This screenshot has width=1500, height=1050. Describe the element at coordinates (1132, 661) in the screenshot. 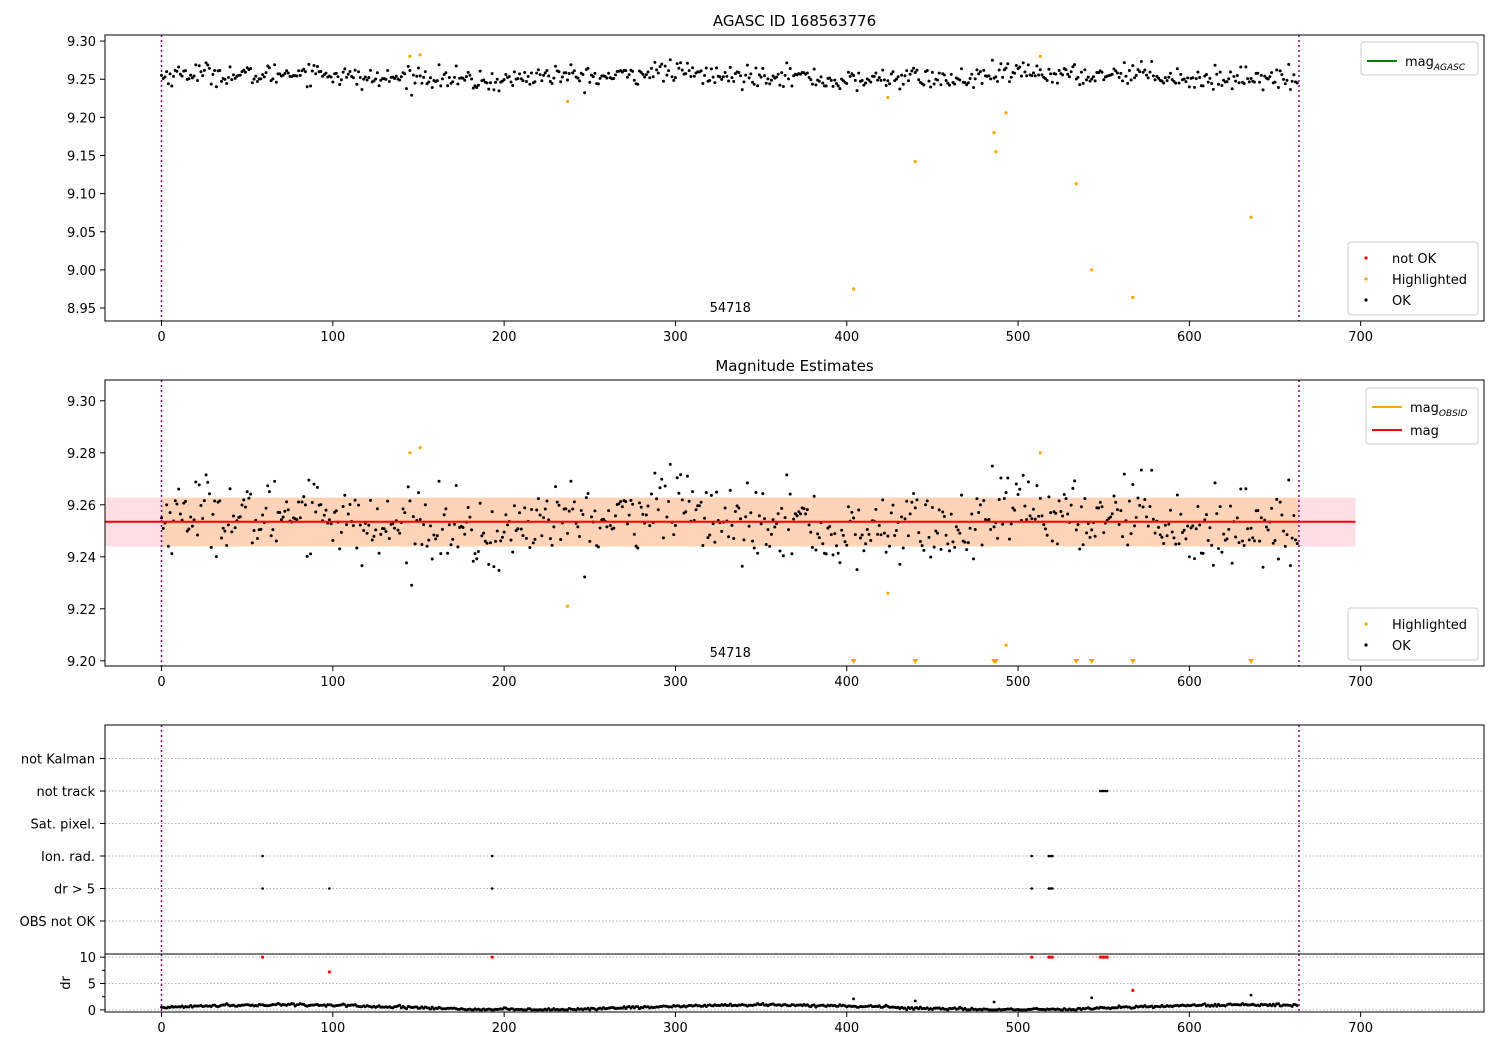

I see `offscale-marker` at that location.